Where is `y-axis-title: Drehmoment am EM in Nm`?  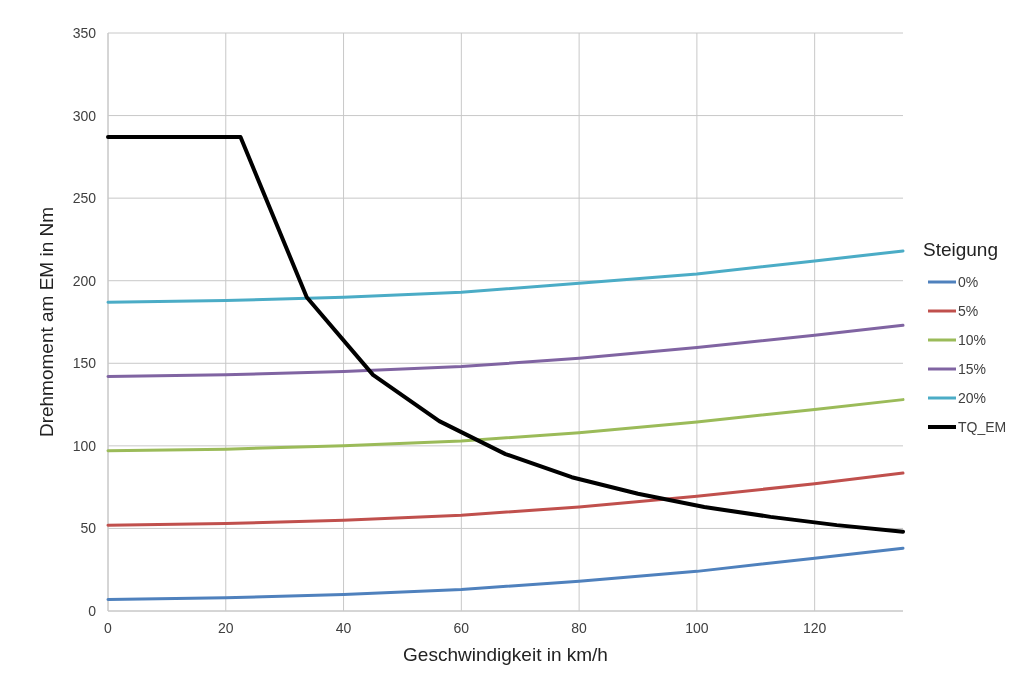 y-axis-title: Drehmoment am EM in Nm is located at coordinates (46, 322).